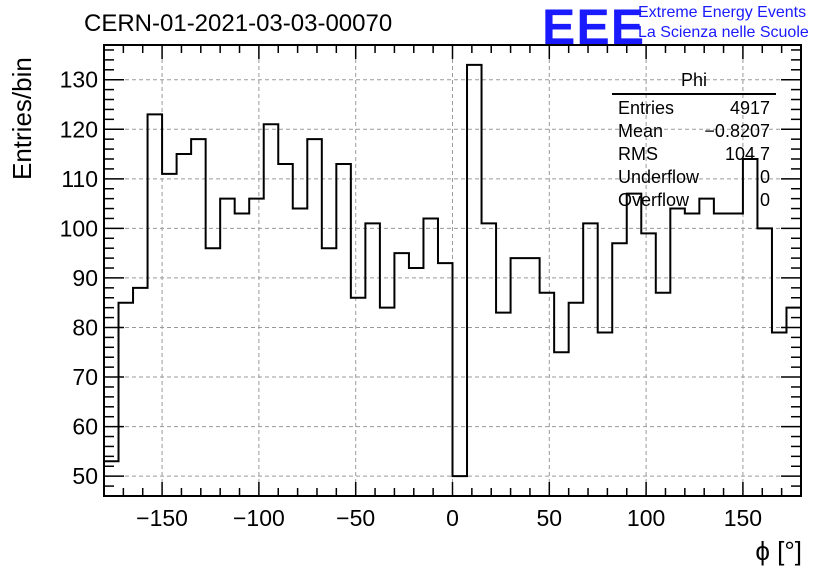 This screenshot has height=572, width=836. Describe the element at coordinates (694, 200) in the screenshot. I see `stats-row-overflow: Overflow 0` at that location.